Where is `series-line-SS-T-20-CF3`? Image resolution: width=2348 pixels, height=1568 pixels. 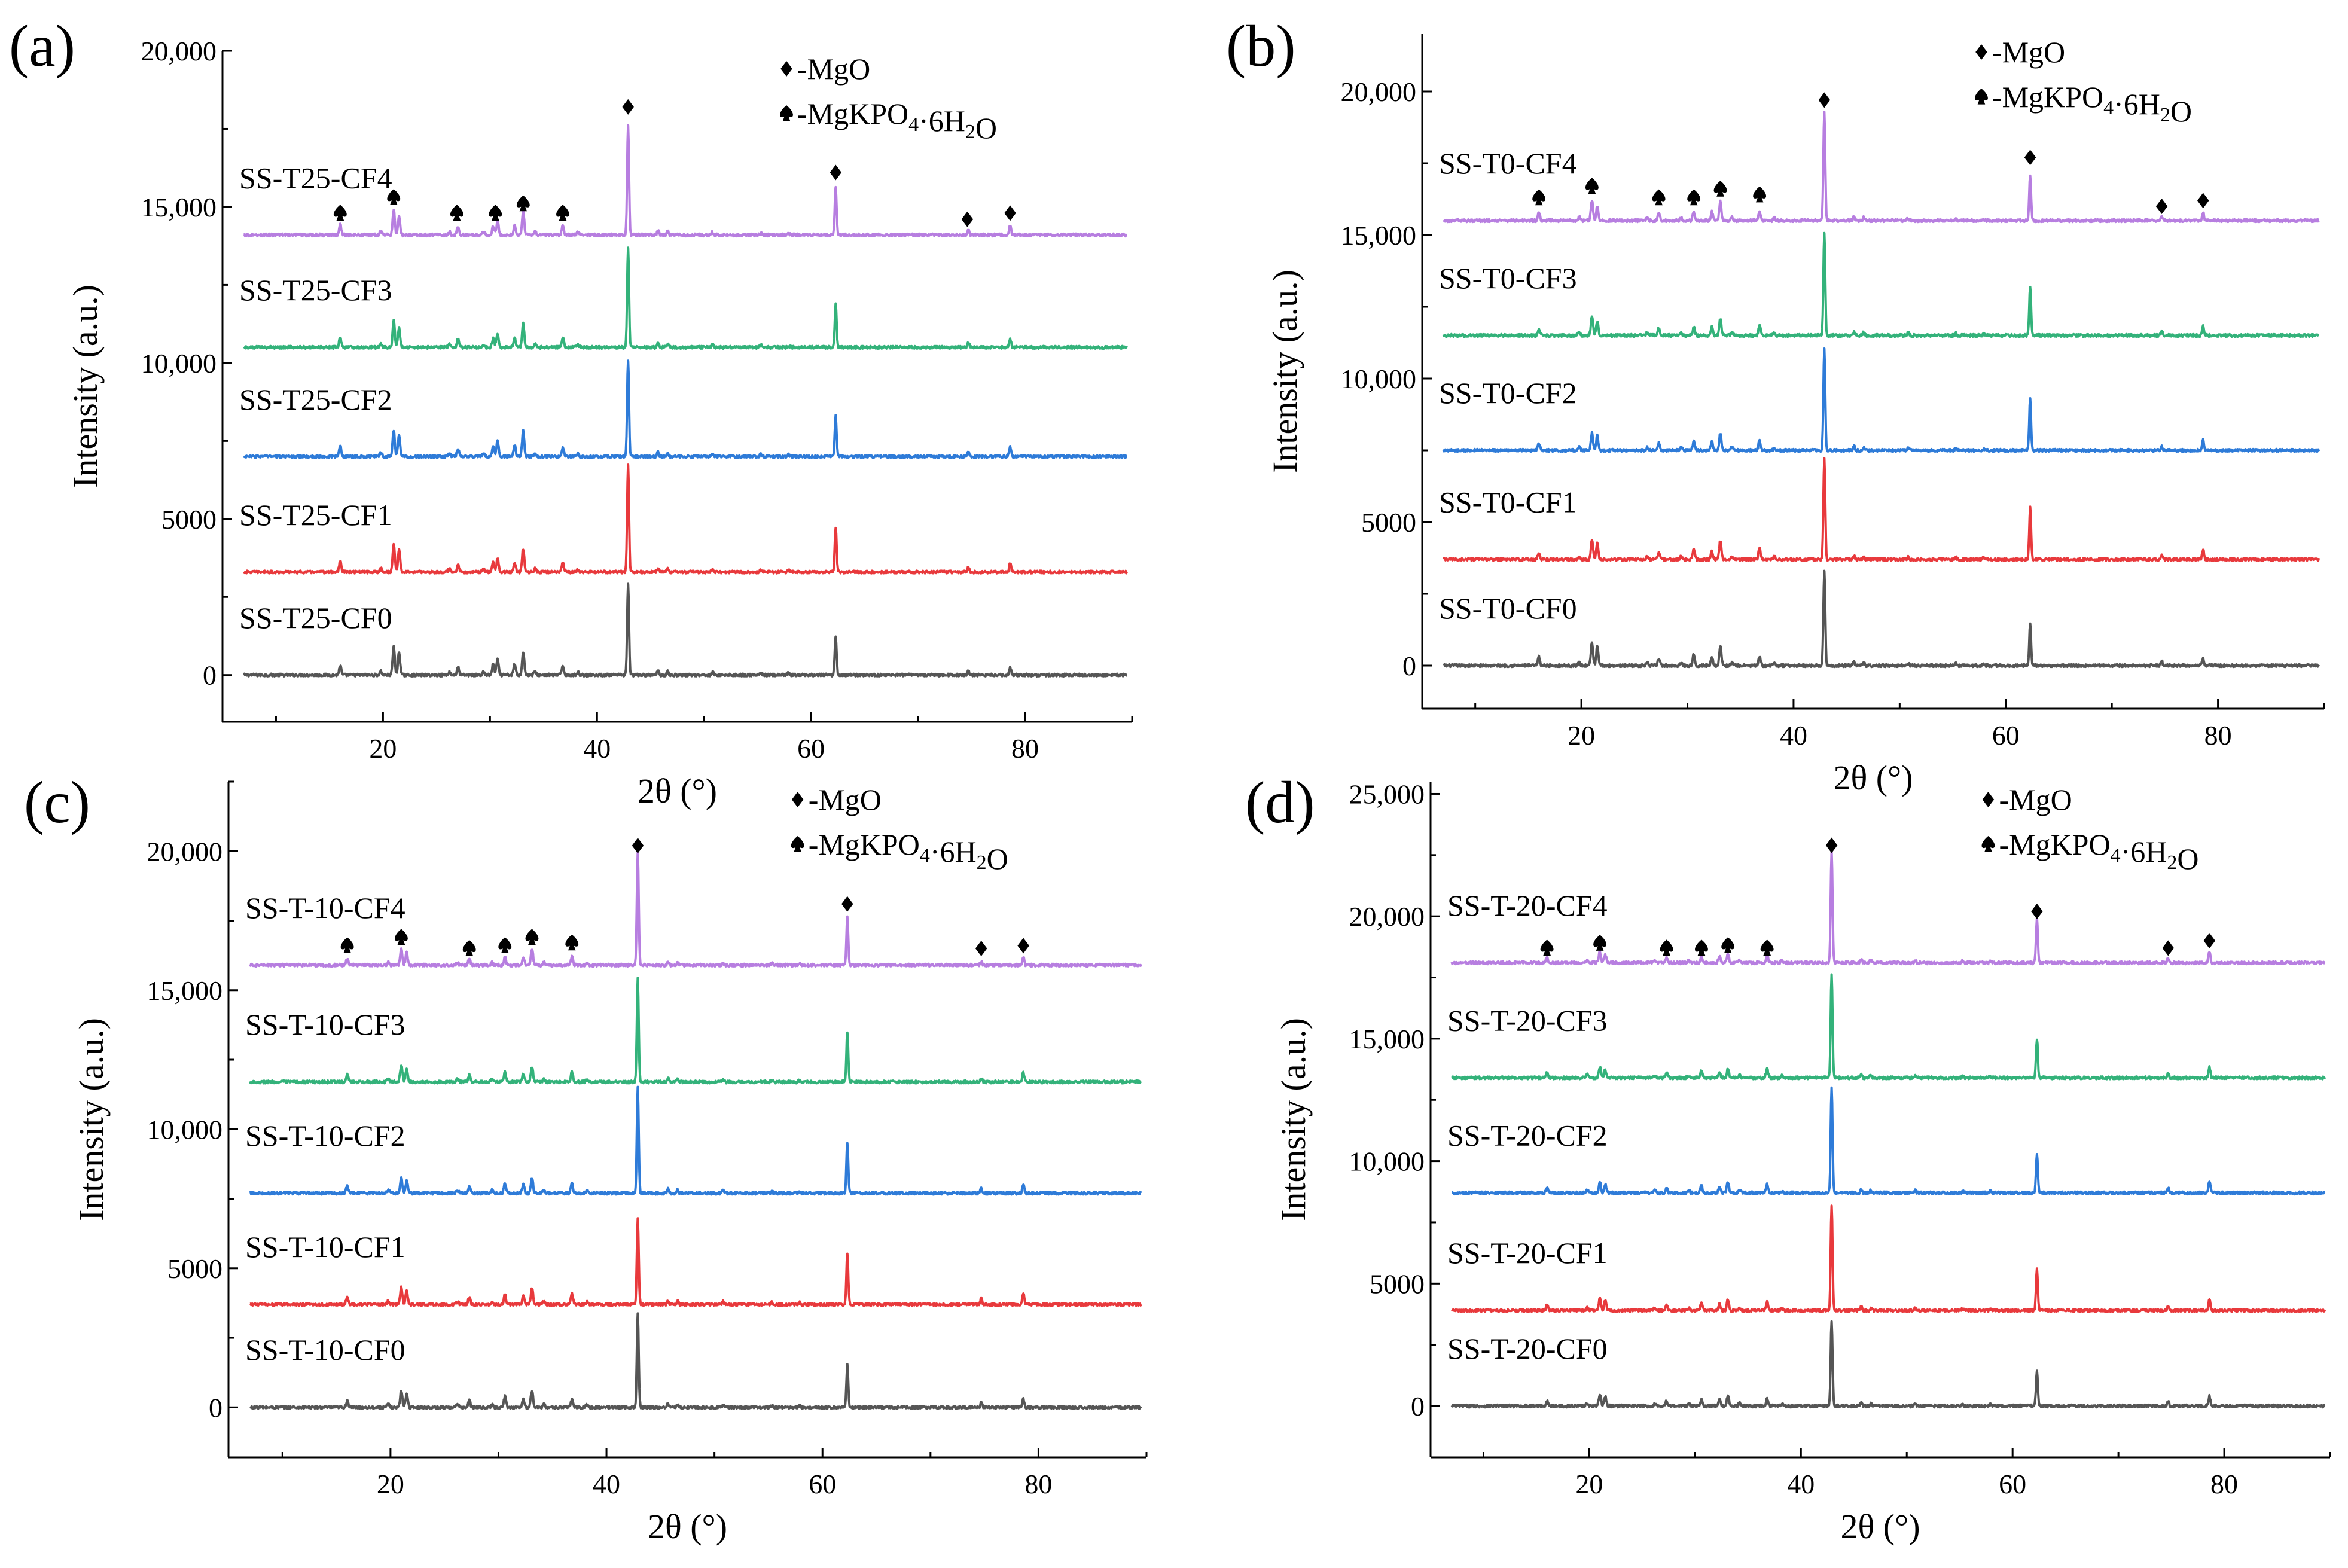 series-line-SS-T-20-CF3 is located at coordinates (1888, 1027).